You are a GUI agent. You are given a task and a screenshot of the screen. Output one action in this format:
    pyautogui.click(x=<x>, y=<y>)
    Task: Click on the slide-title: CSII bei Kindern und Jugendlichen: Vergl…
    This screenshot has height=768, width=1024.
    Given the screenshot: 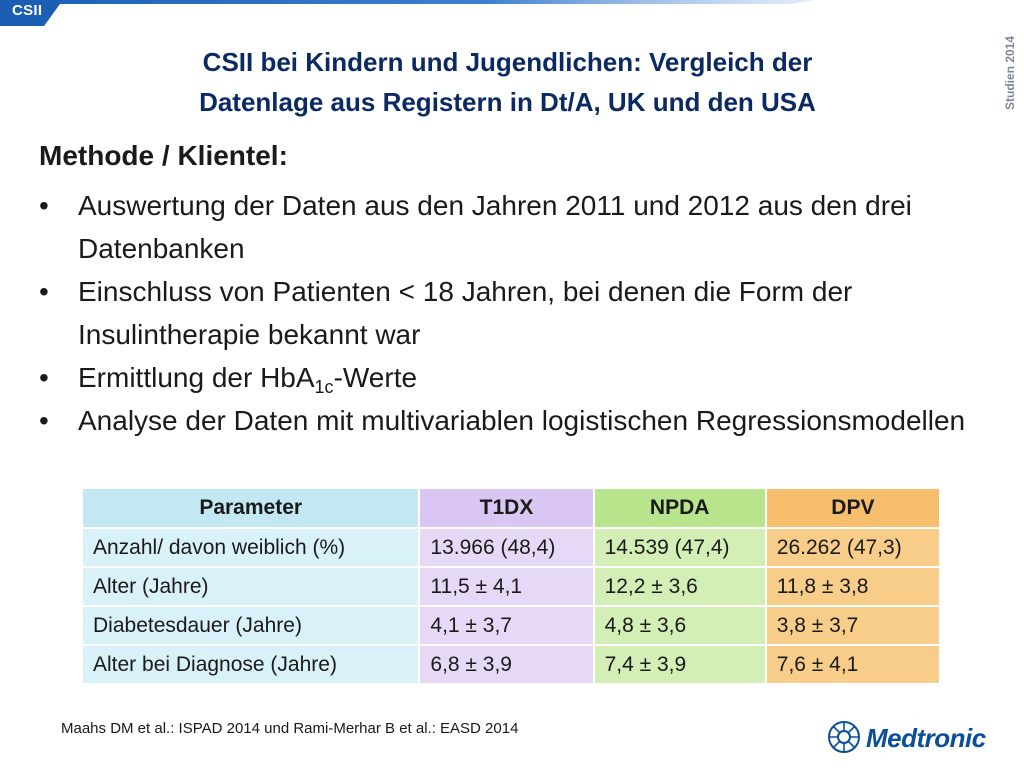 What is the action you would take?
    pyautogui.click(x=507, y=82)
    